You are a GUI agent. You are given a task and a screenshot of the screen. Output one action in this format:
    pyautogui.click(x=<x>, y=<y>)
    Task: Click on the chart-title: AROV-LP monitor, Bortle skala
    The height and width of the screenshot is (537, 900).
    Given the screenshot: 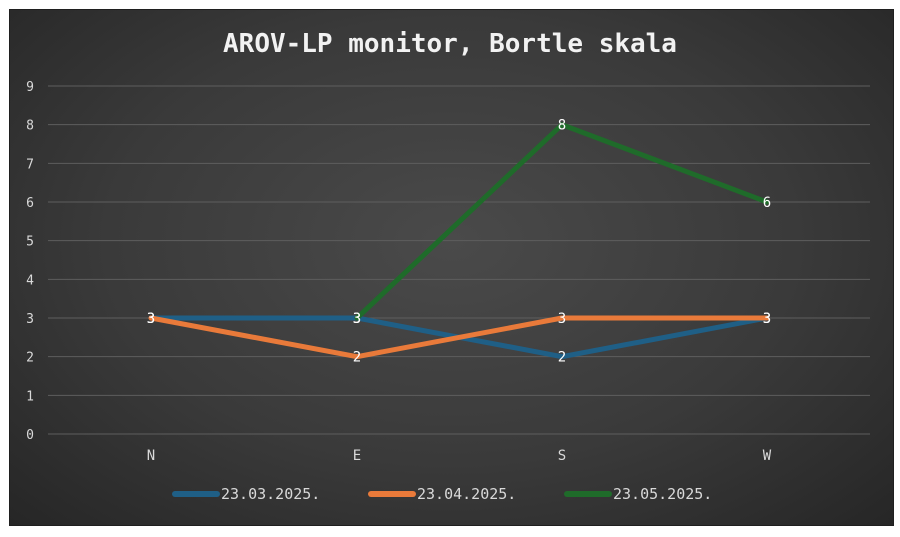 What is the action you would take?
    pyautogui.click(x=450, y=44)
    